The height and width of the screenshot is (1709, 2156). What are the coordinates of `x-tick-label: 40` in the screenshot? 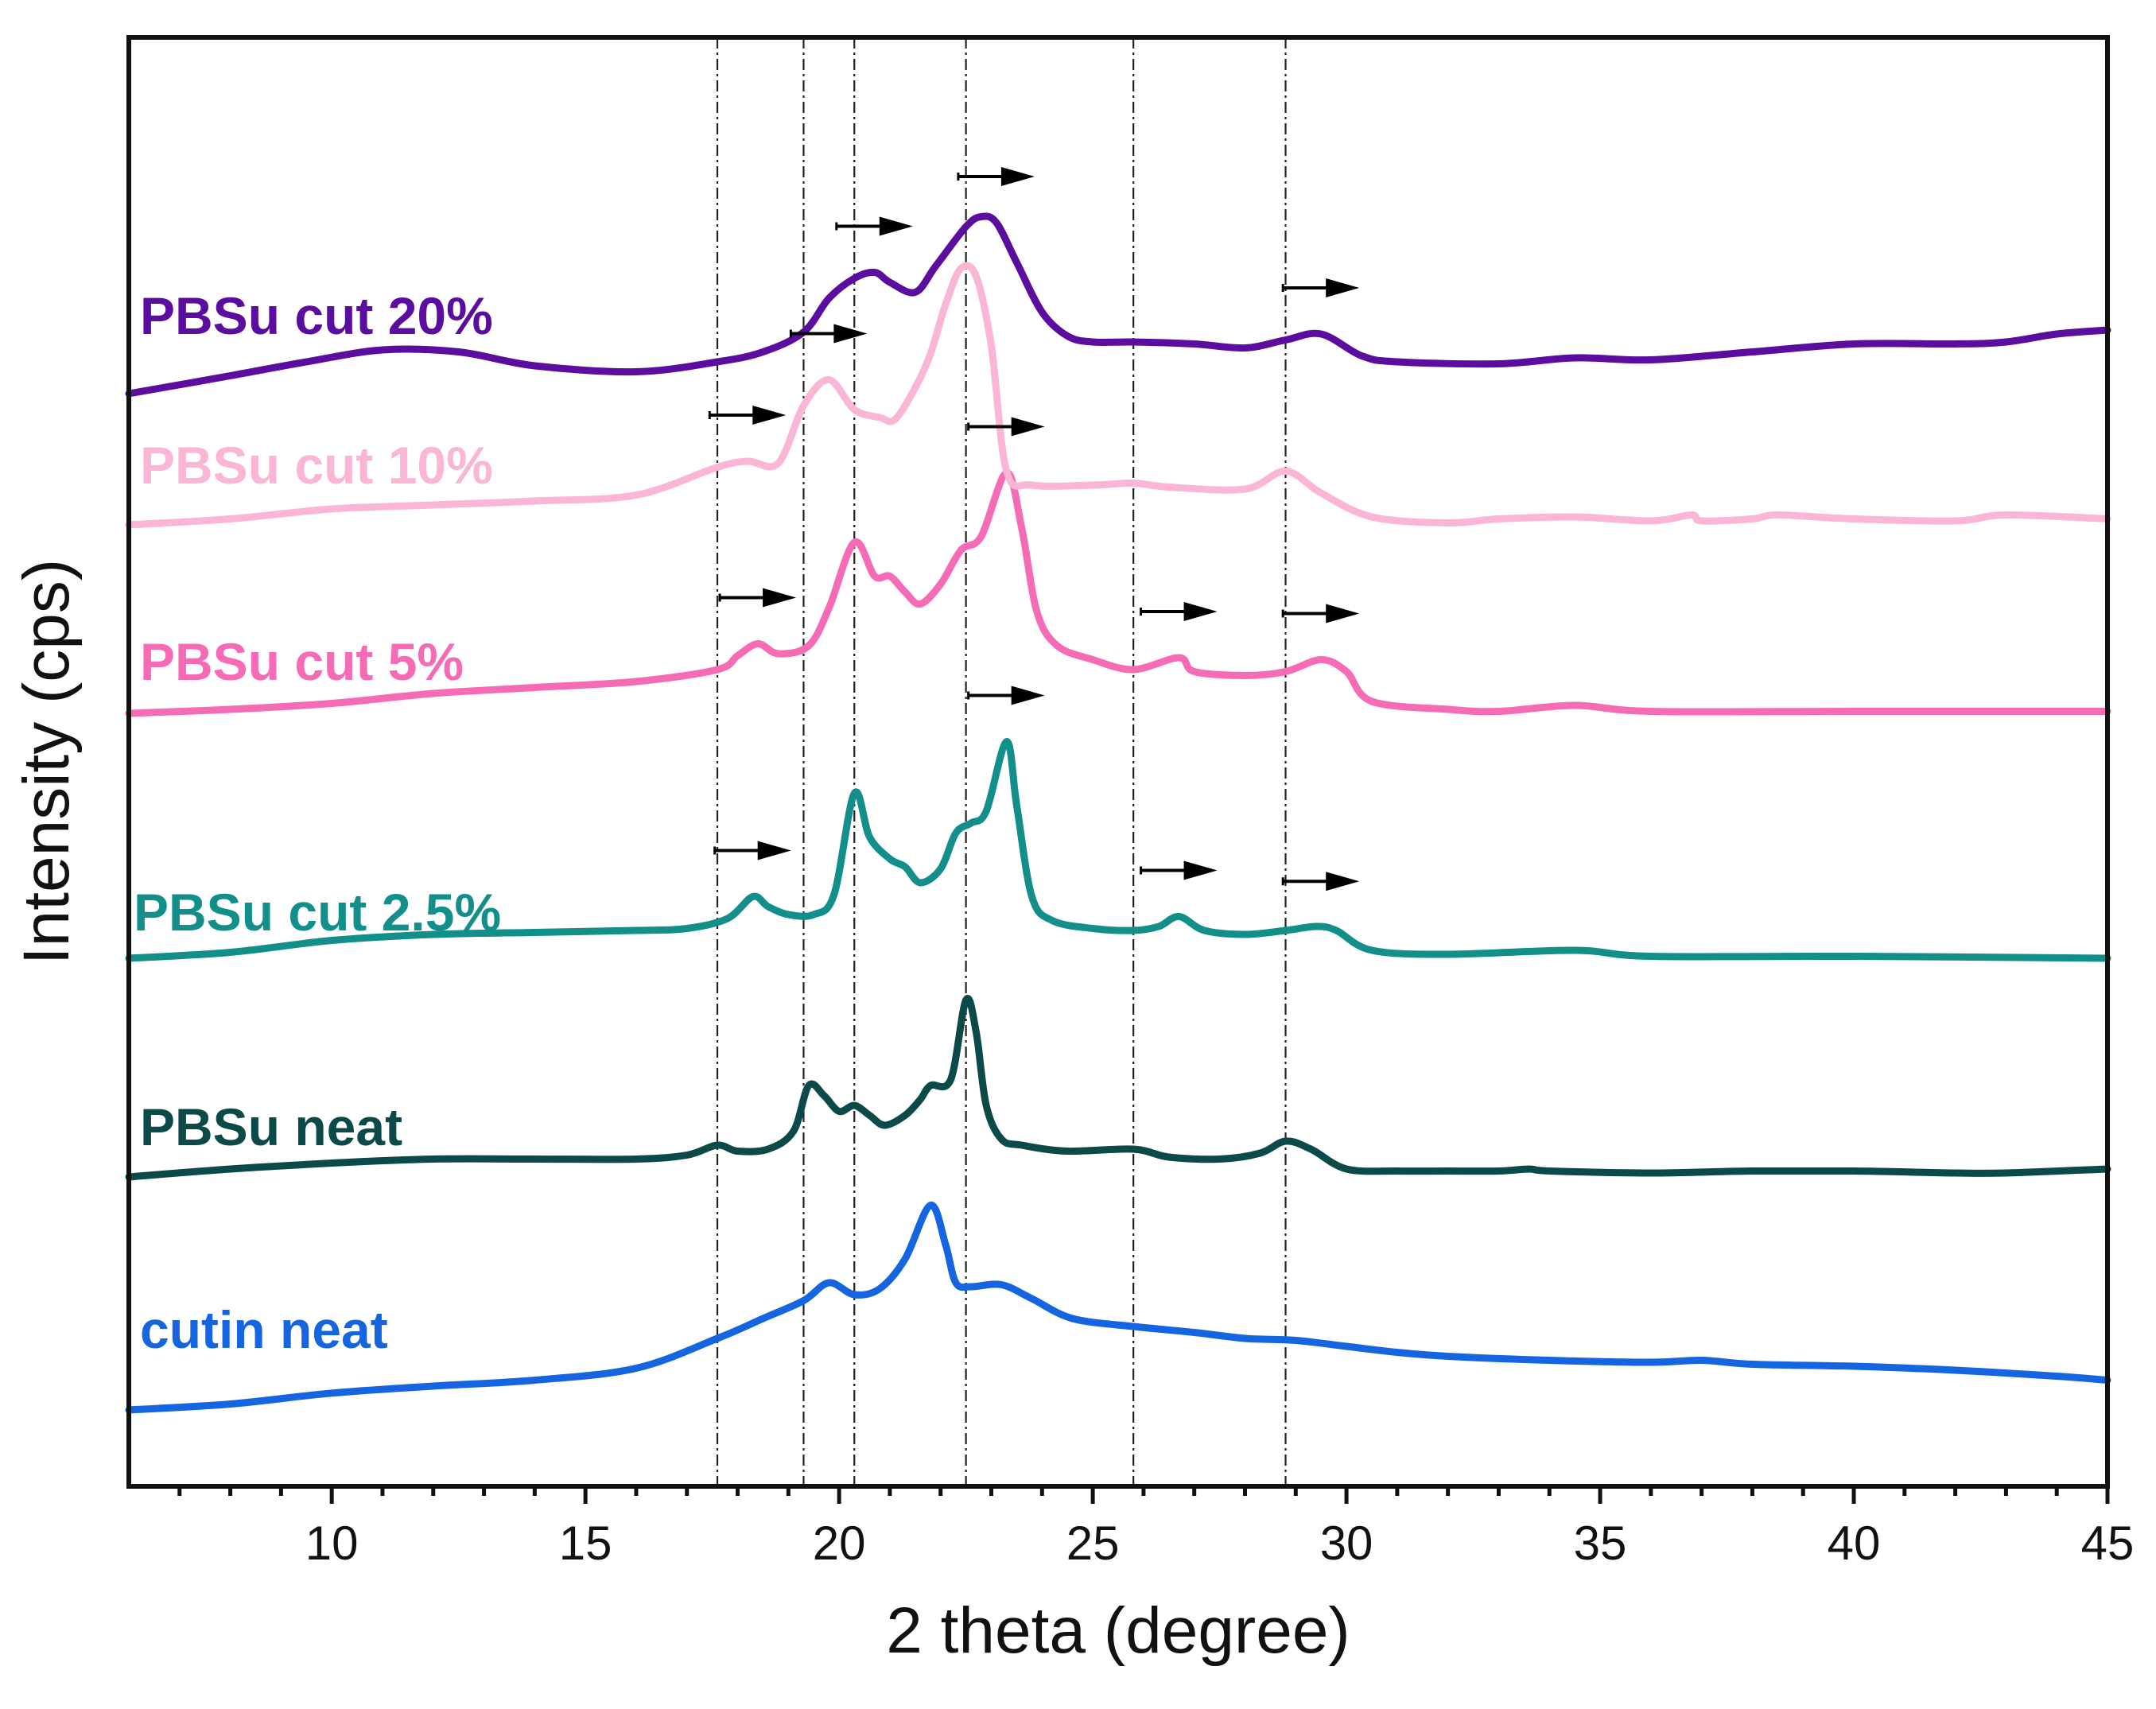 It's located at (1854, 1543).